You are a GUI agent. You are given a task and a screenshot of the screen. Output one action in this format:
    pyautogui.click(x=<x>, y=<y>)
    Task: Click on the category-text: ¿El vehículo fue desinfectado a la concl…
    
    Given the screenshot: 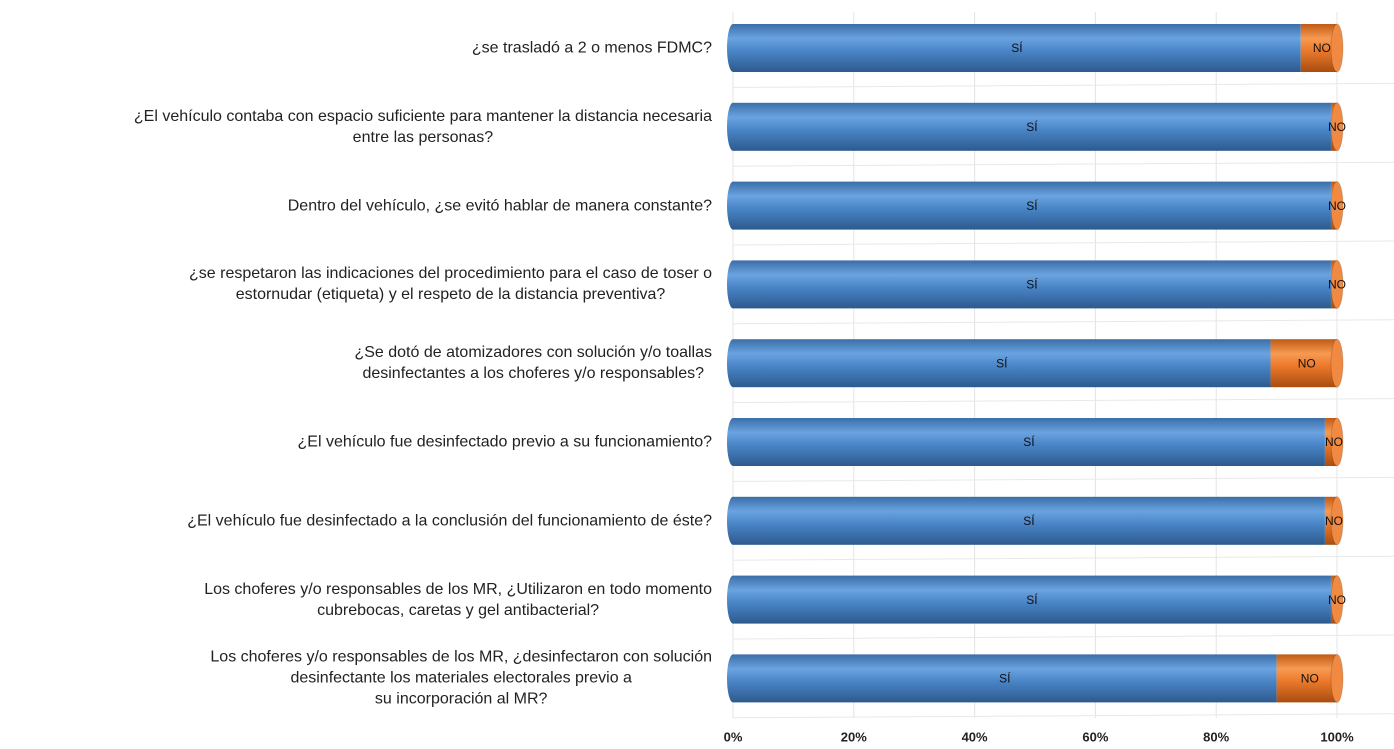 What is the action you would take?
    pyautogui.click(x=449, y=521)
    